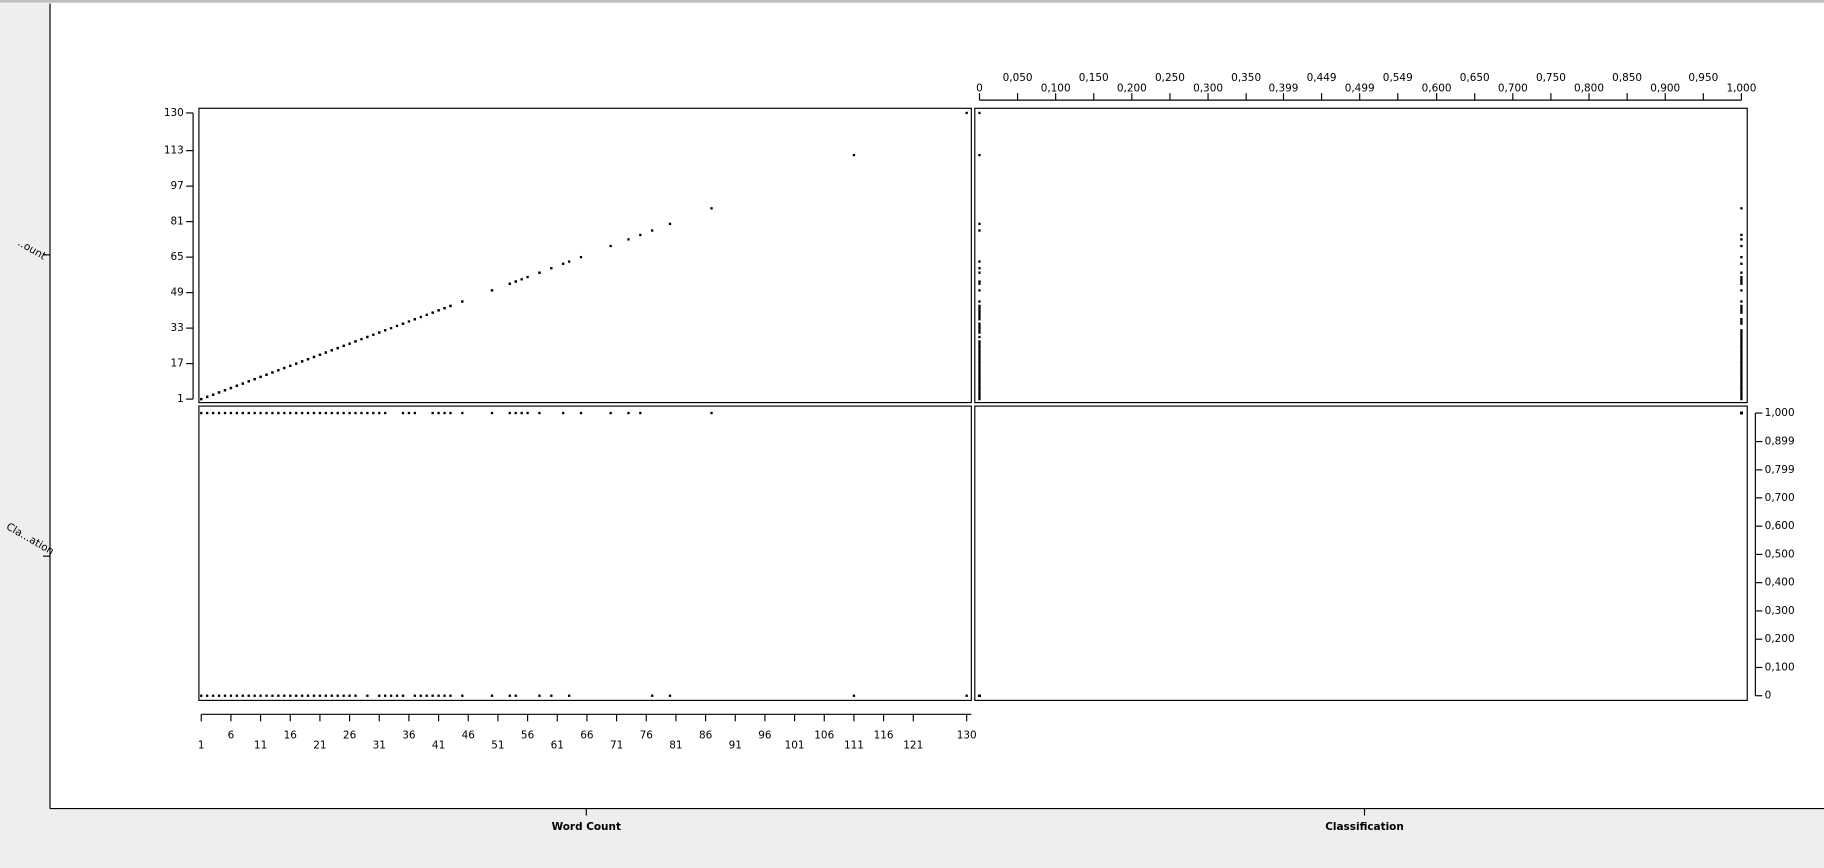 This screenshot has height=868, width=1824. Describe the element at coordinates (176, 328) in the screenshot. I see `y-tick-label: 33` at that location.